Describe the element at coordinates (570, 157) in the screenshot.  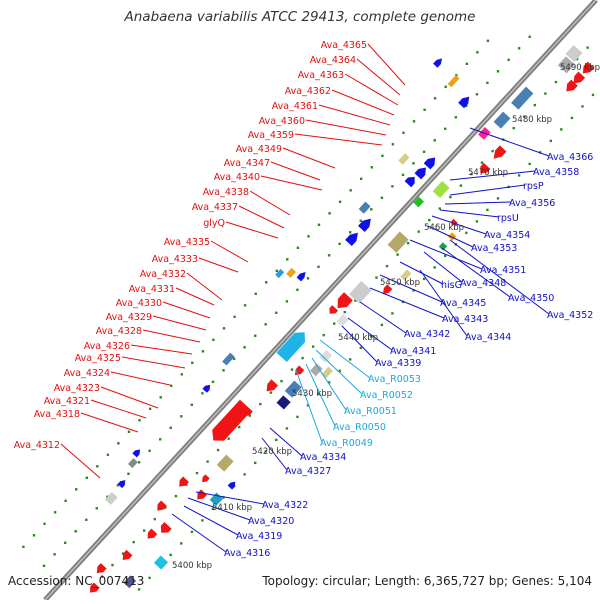
I see `gene-label-right: Ava_4366` at that location.